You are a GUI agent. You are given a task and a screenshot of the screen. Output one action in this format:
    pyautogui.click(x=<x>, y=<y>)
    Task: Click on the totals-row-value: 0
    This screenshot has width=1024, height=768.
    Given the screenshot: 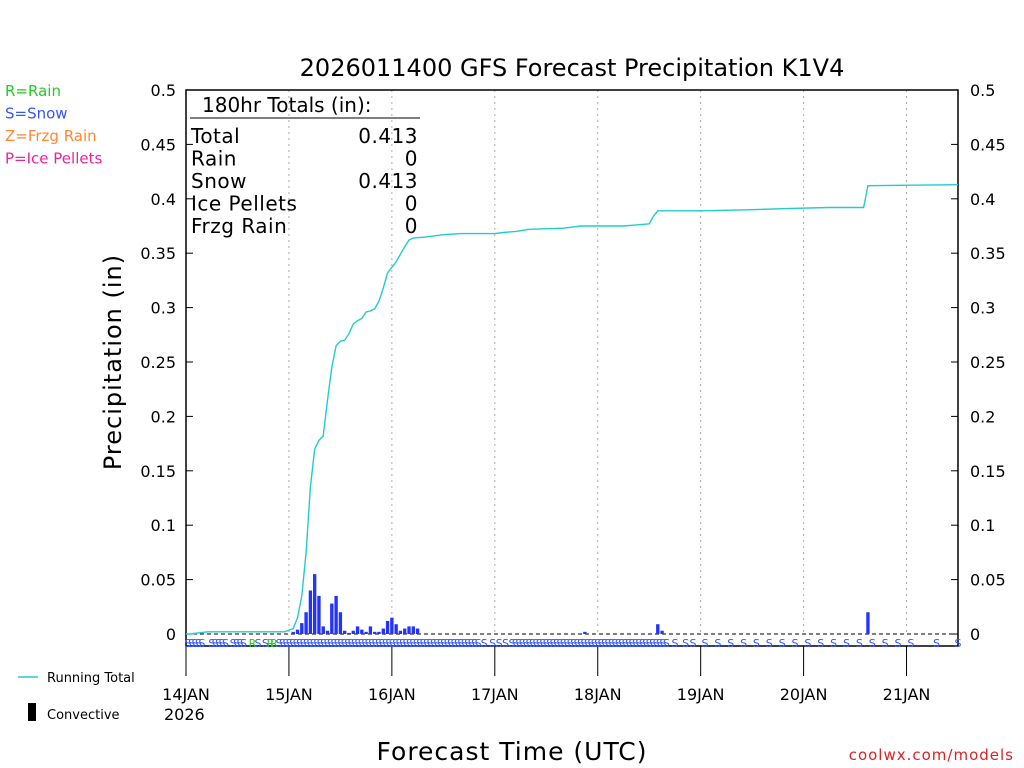 What is the action you would take?
    pyautogui.click(x=411, y=159)
    